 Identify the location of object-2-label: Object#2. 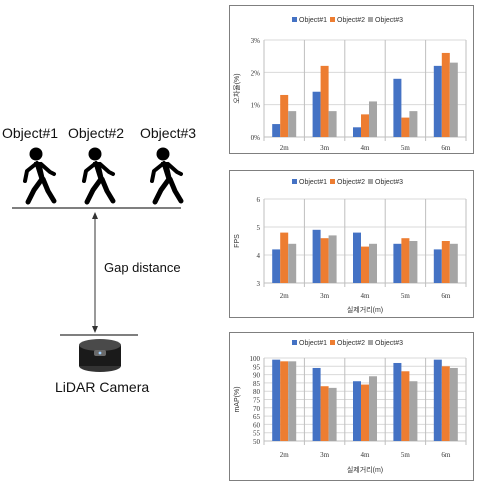
(96, 133).